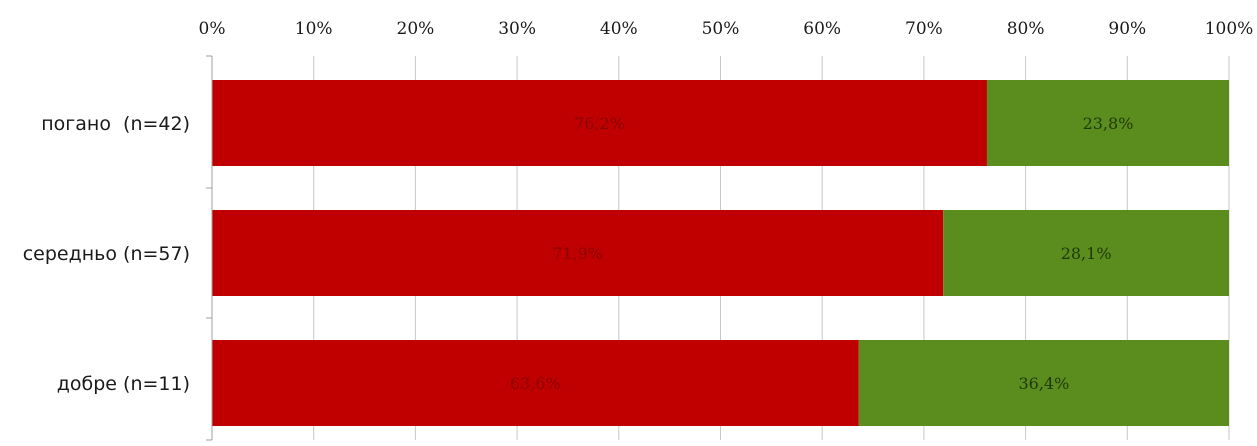  I want to click on data-label: 23,8%, so click(1108, 123).